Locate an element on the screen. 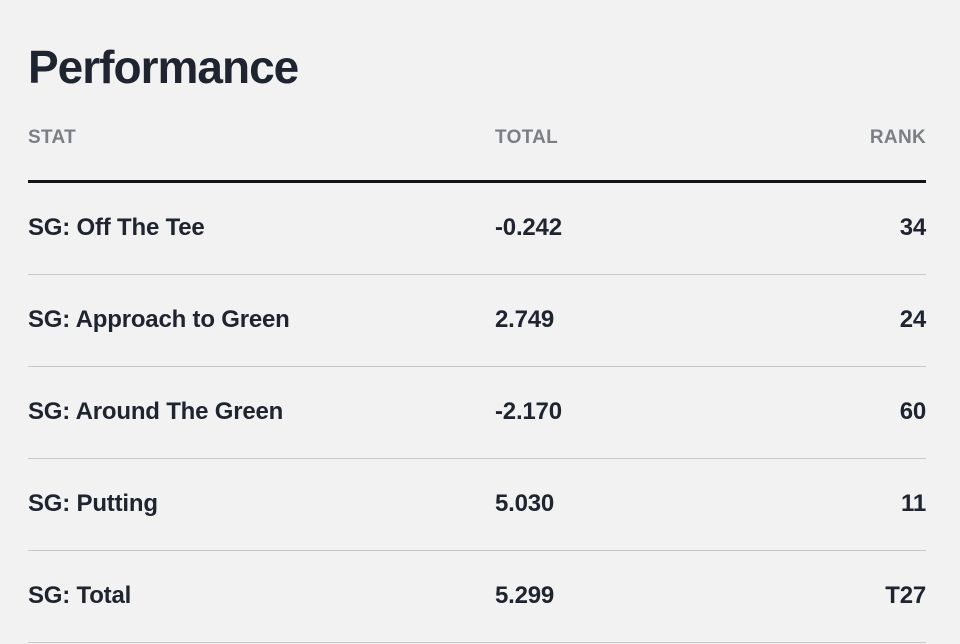 The height and width of the screenshot is (644, 960). stat-rank: 24 is located at coordinates (912, 319).